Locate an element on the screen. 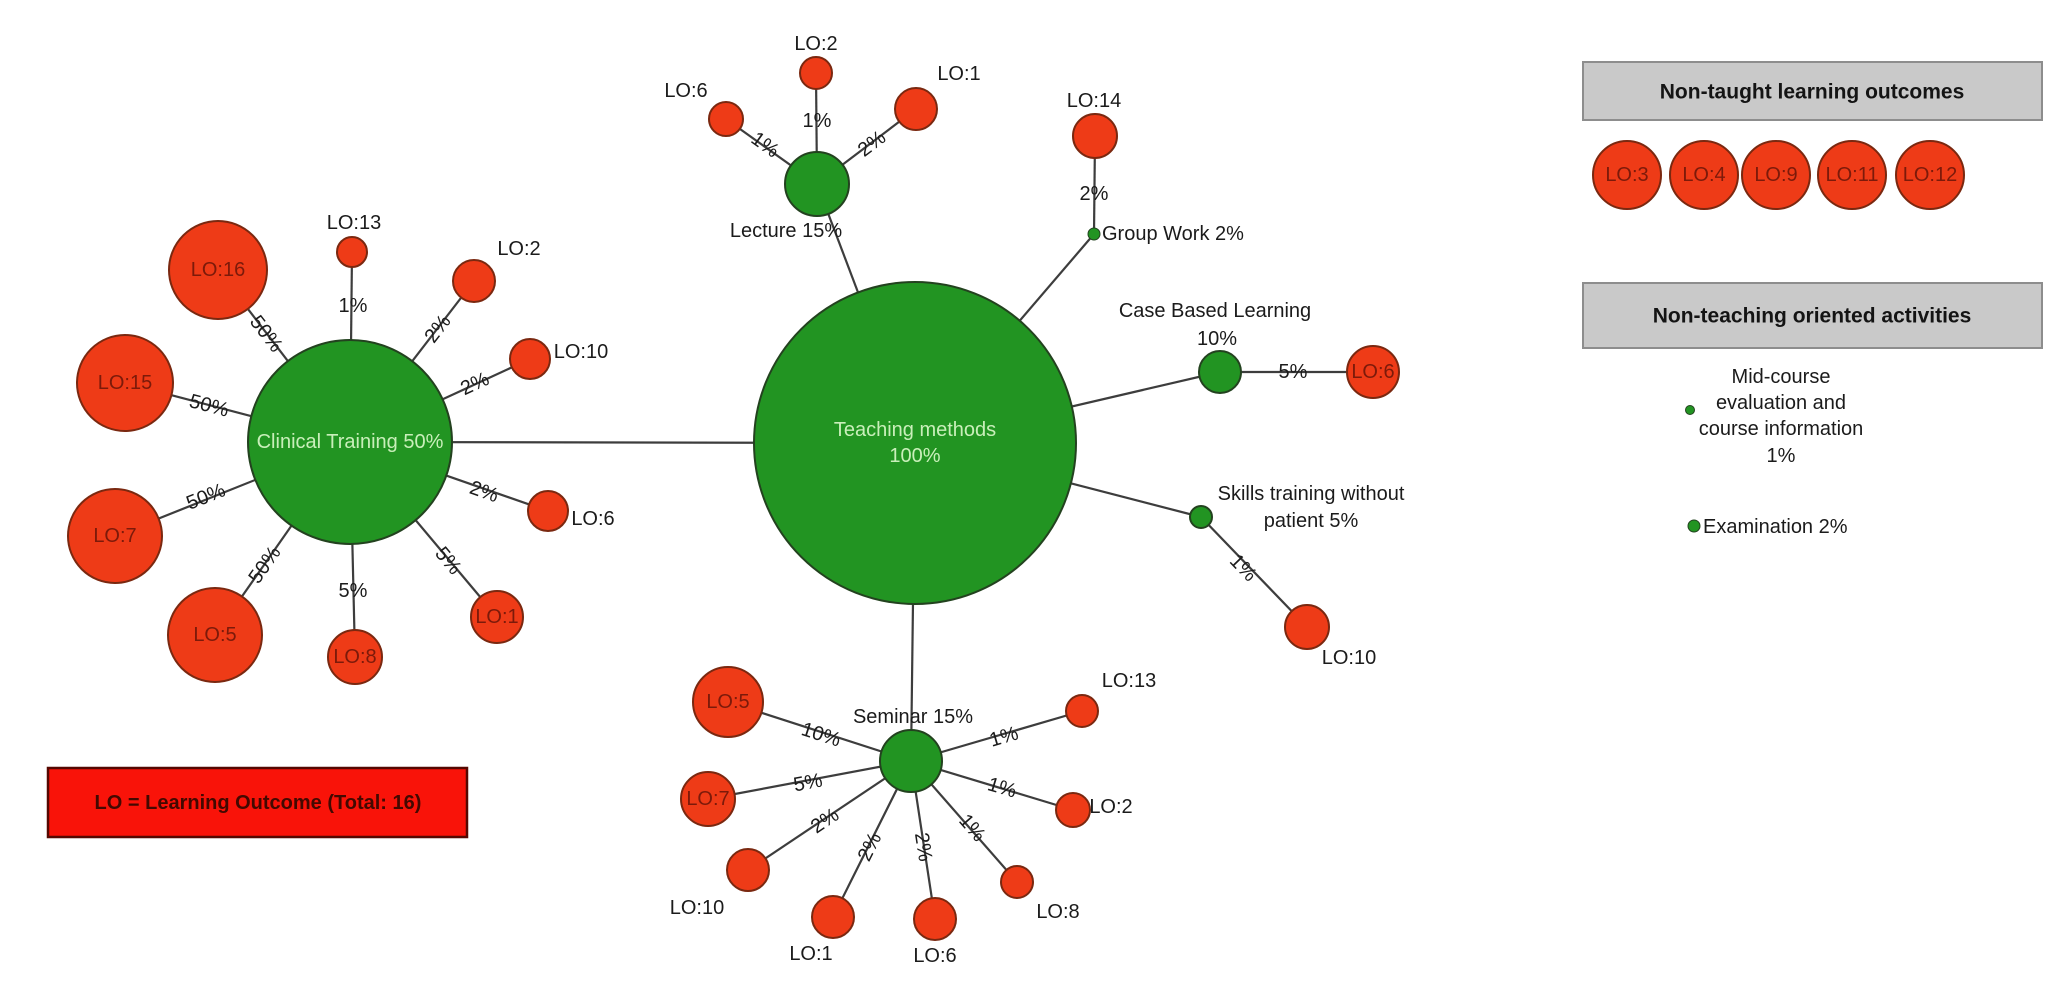 The width and height of the screenshot is (2059, 1001). free-label-11: LO:13 is located at coordinates (354, 223).